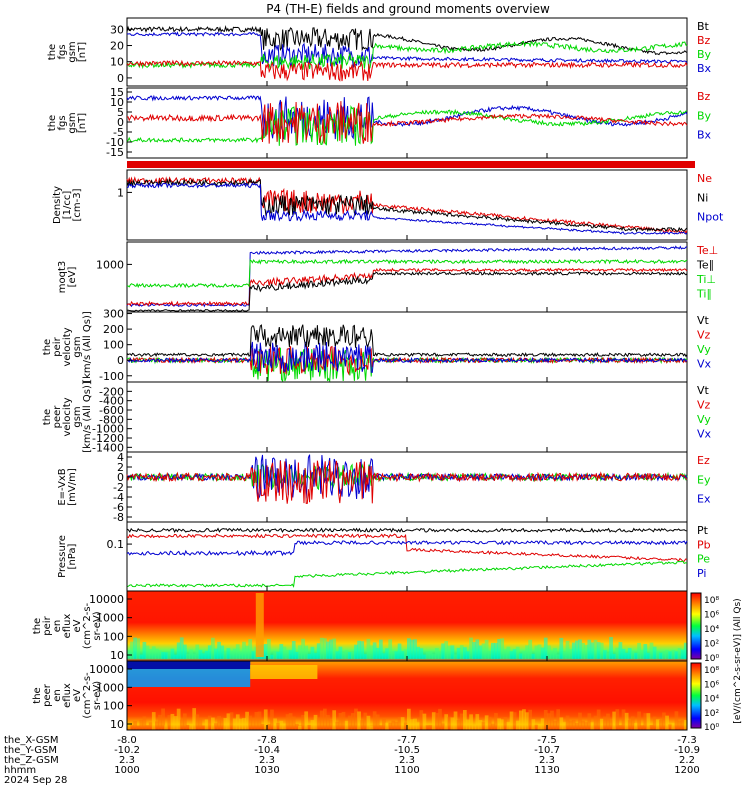  Describe the element at coordinates (120, 78) in the screenshot. I see `y-tick-label: 0` at that location.